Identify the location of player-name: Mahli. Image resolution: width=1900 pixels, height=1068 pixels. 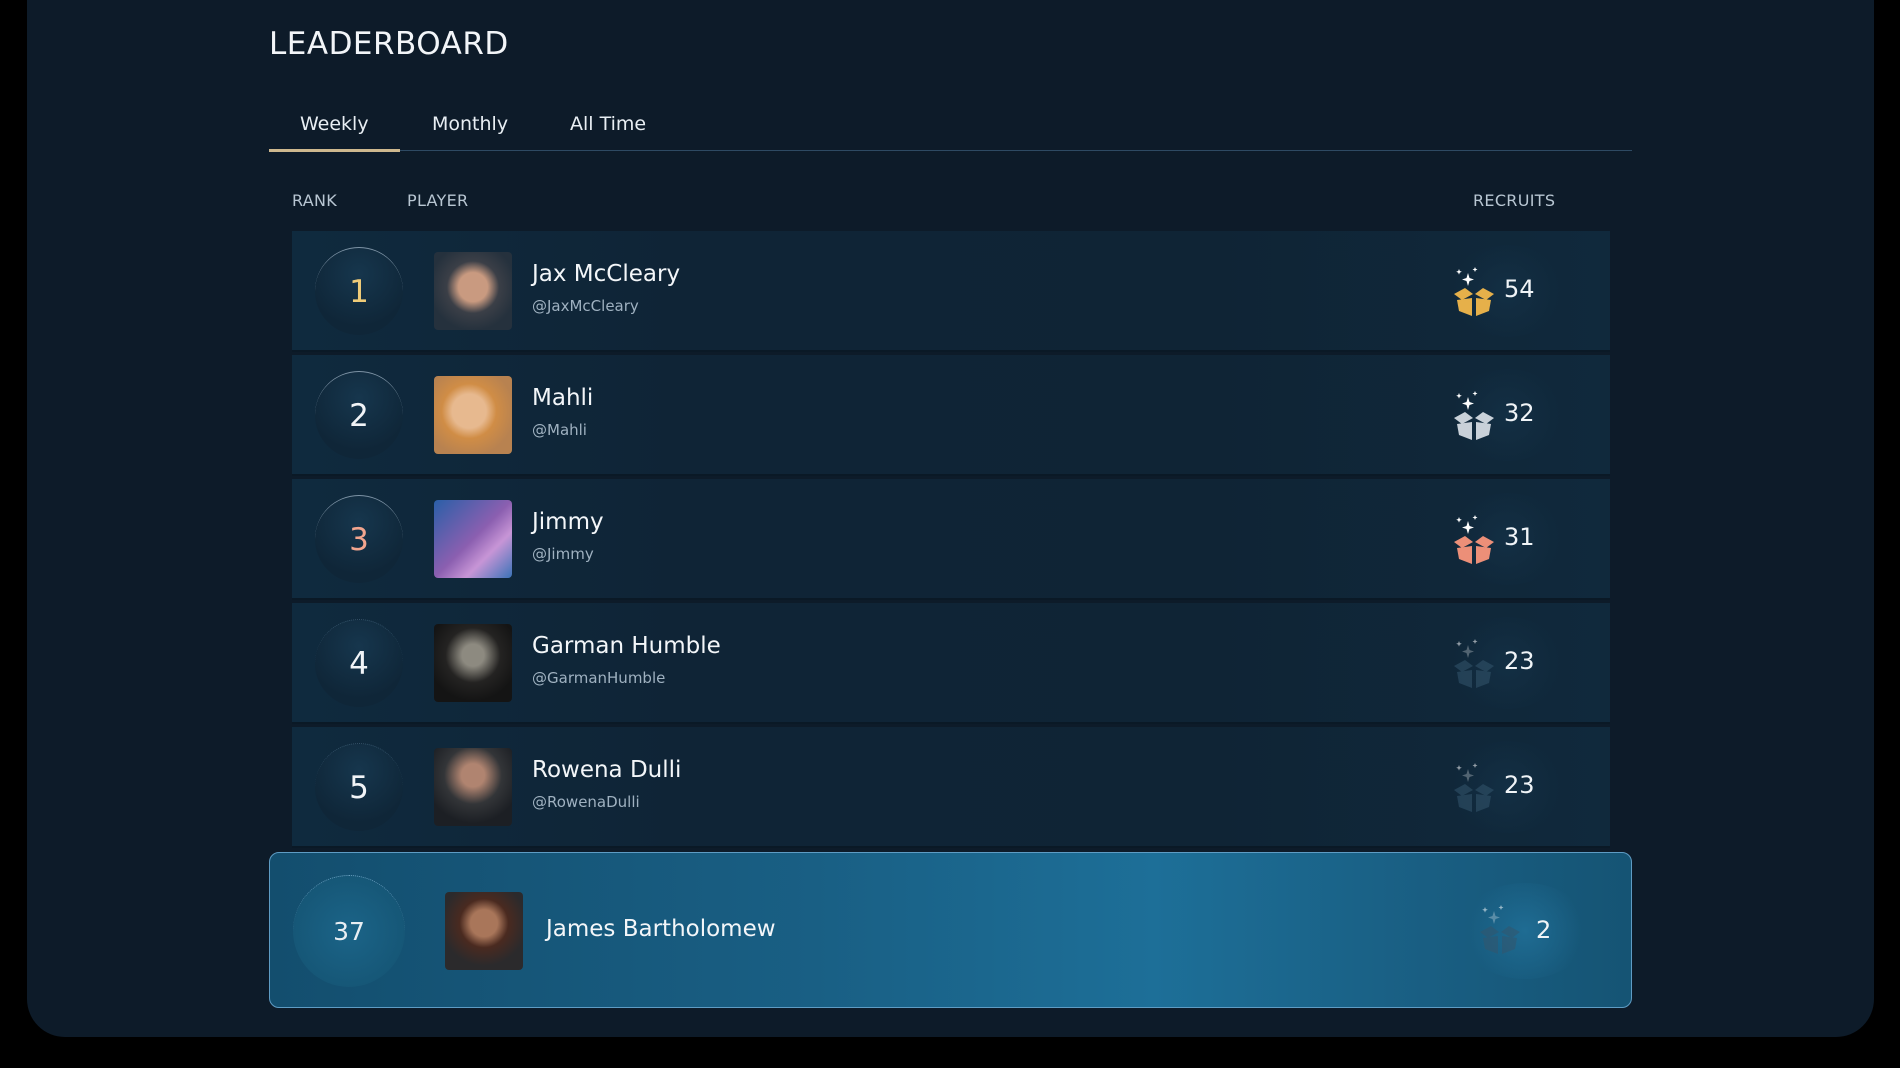
(563, 398).